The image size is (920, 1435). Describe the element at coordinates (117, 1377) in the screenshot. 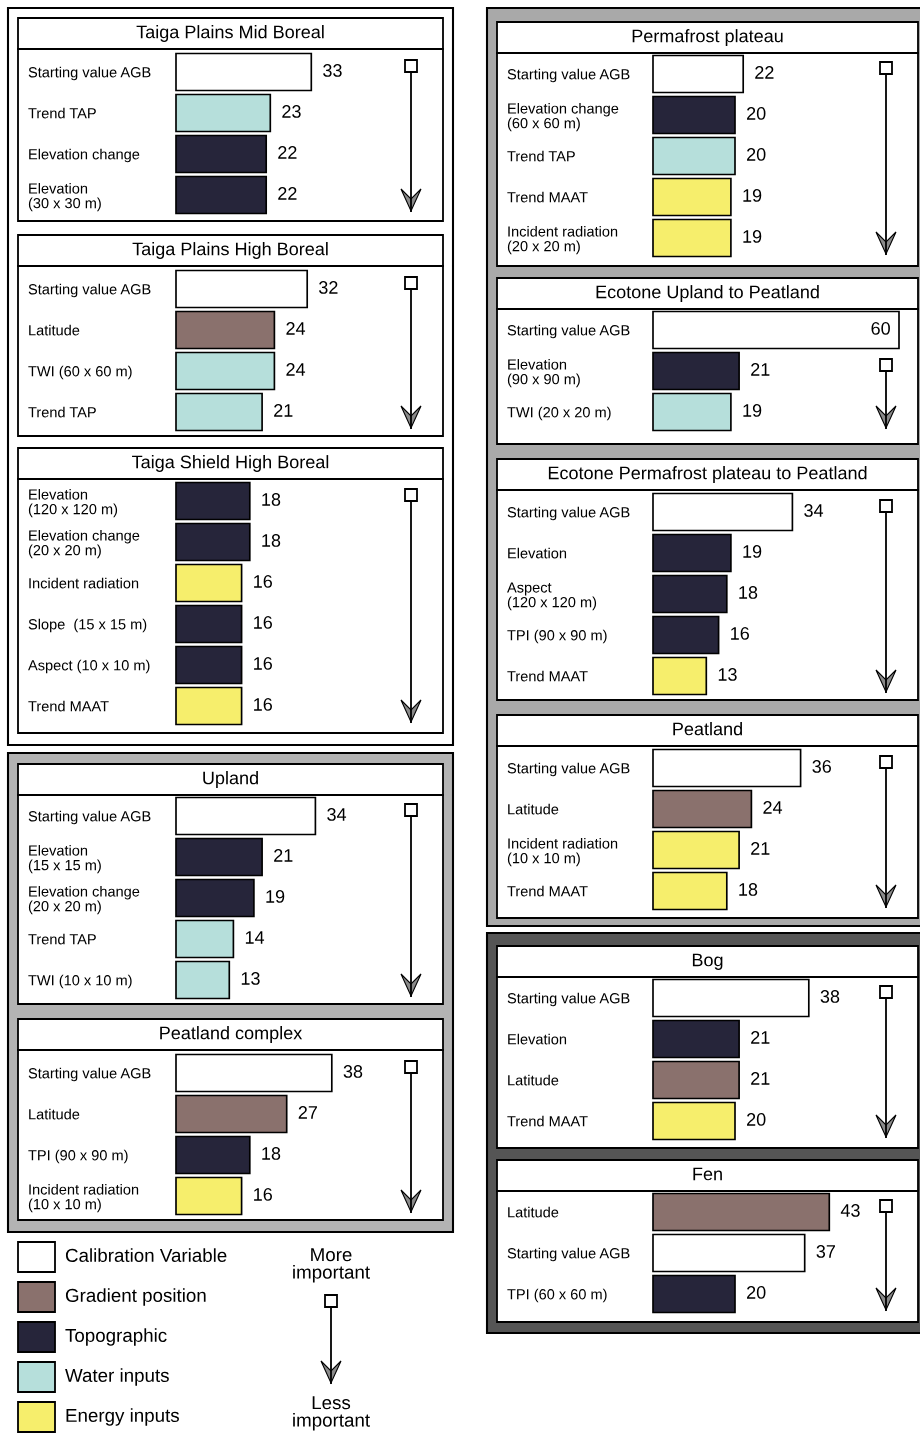

I see `category-label: Water inputs` at that location.